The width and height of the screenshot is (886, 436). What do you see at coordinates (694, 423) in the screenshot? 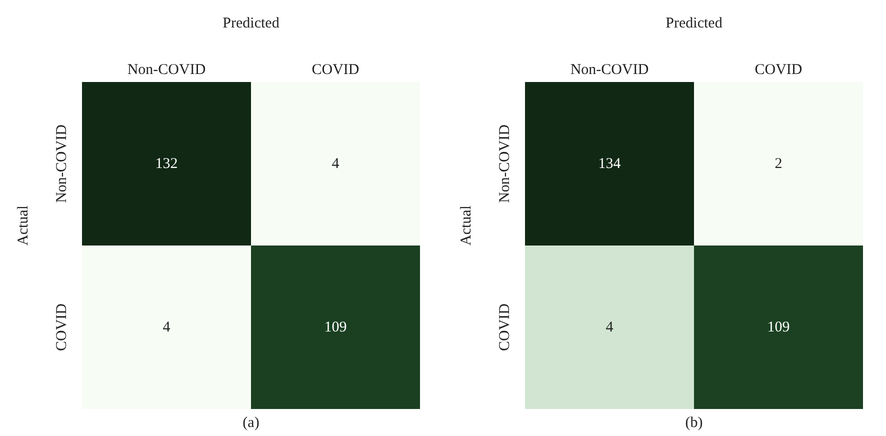
I see `text: (b)` at bounding box center [694, 423].